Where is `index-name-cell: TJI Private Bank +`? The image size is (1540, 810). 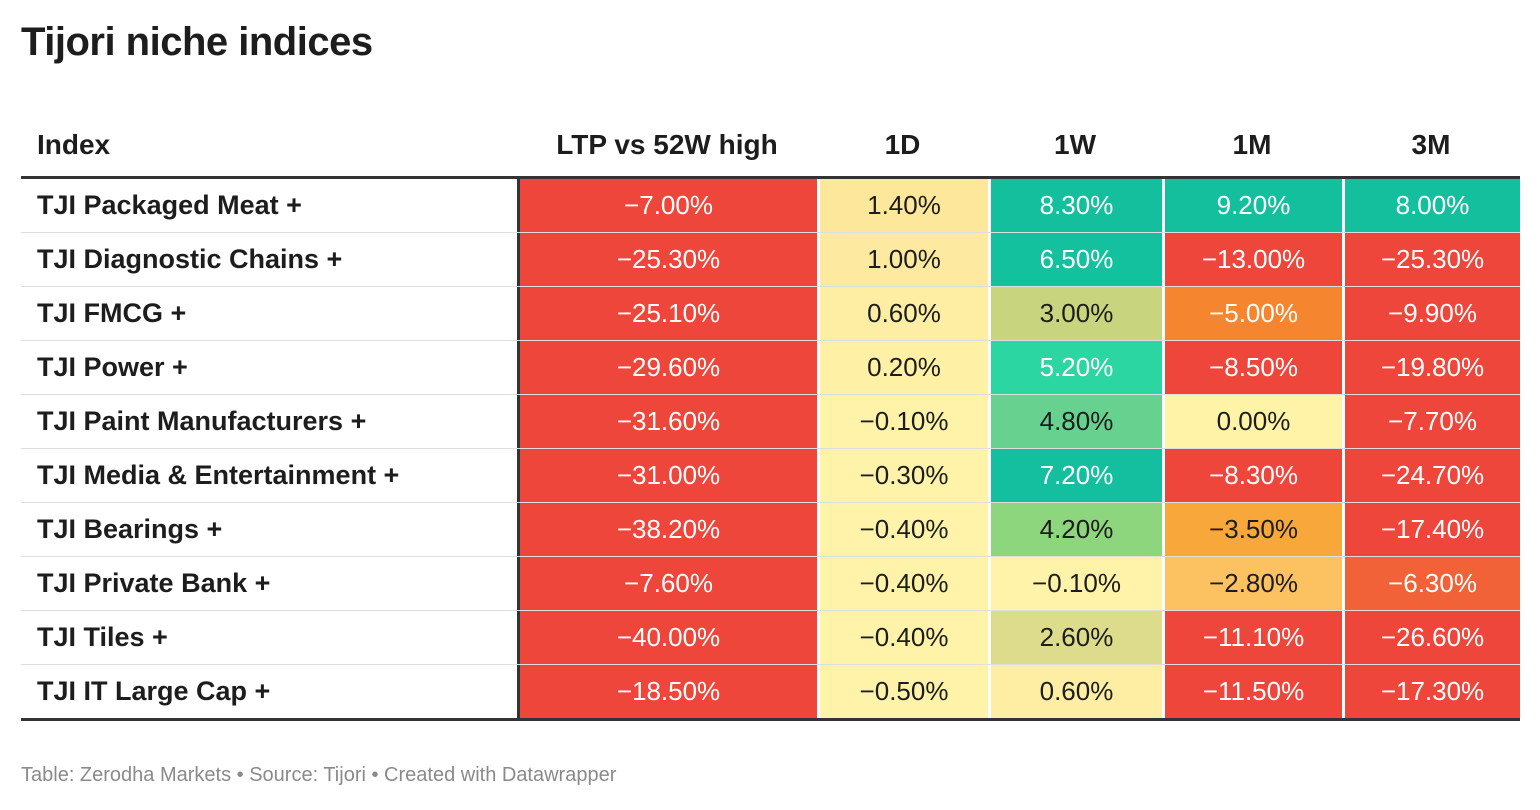 index-name-cell: TJI Private Bank + is located at coordinates (269, 583).